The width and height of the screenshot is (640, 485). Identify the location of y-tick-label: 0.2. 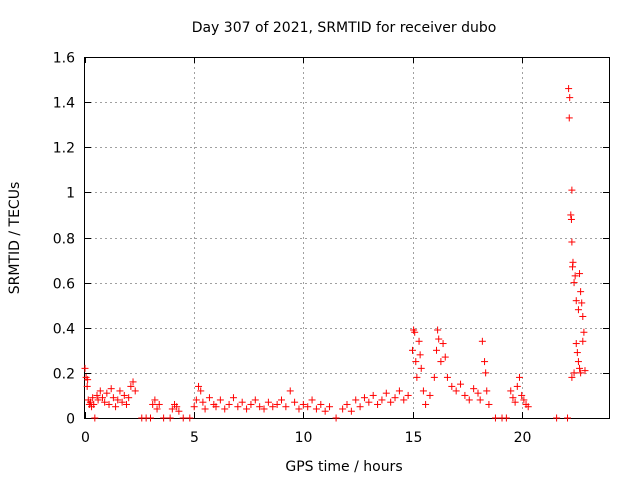
(64, 375).